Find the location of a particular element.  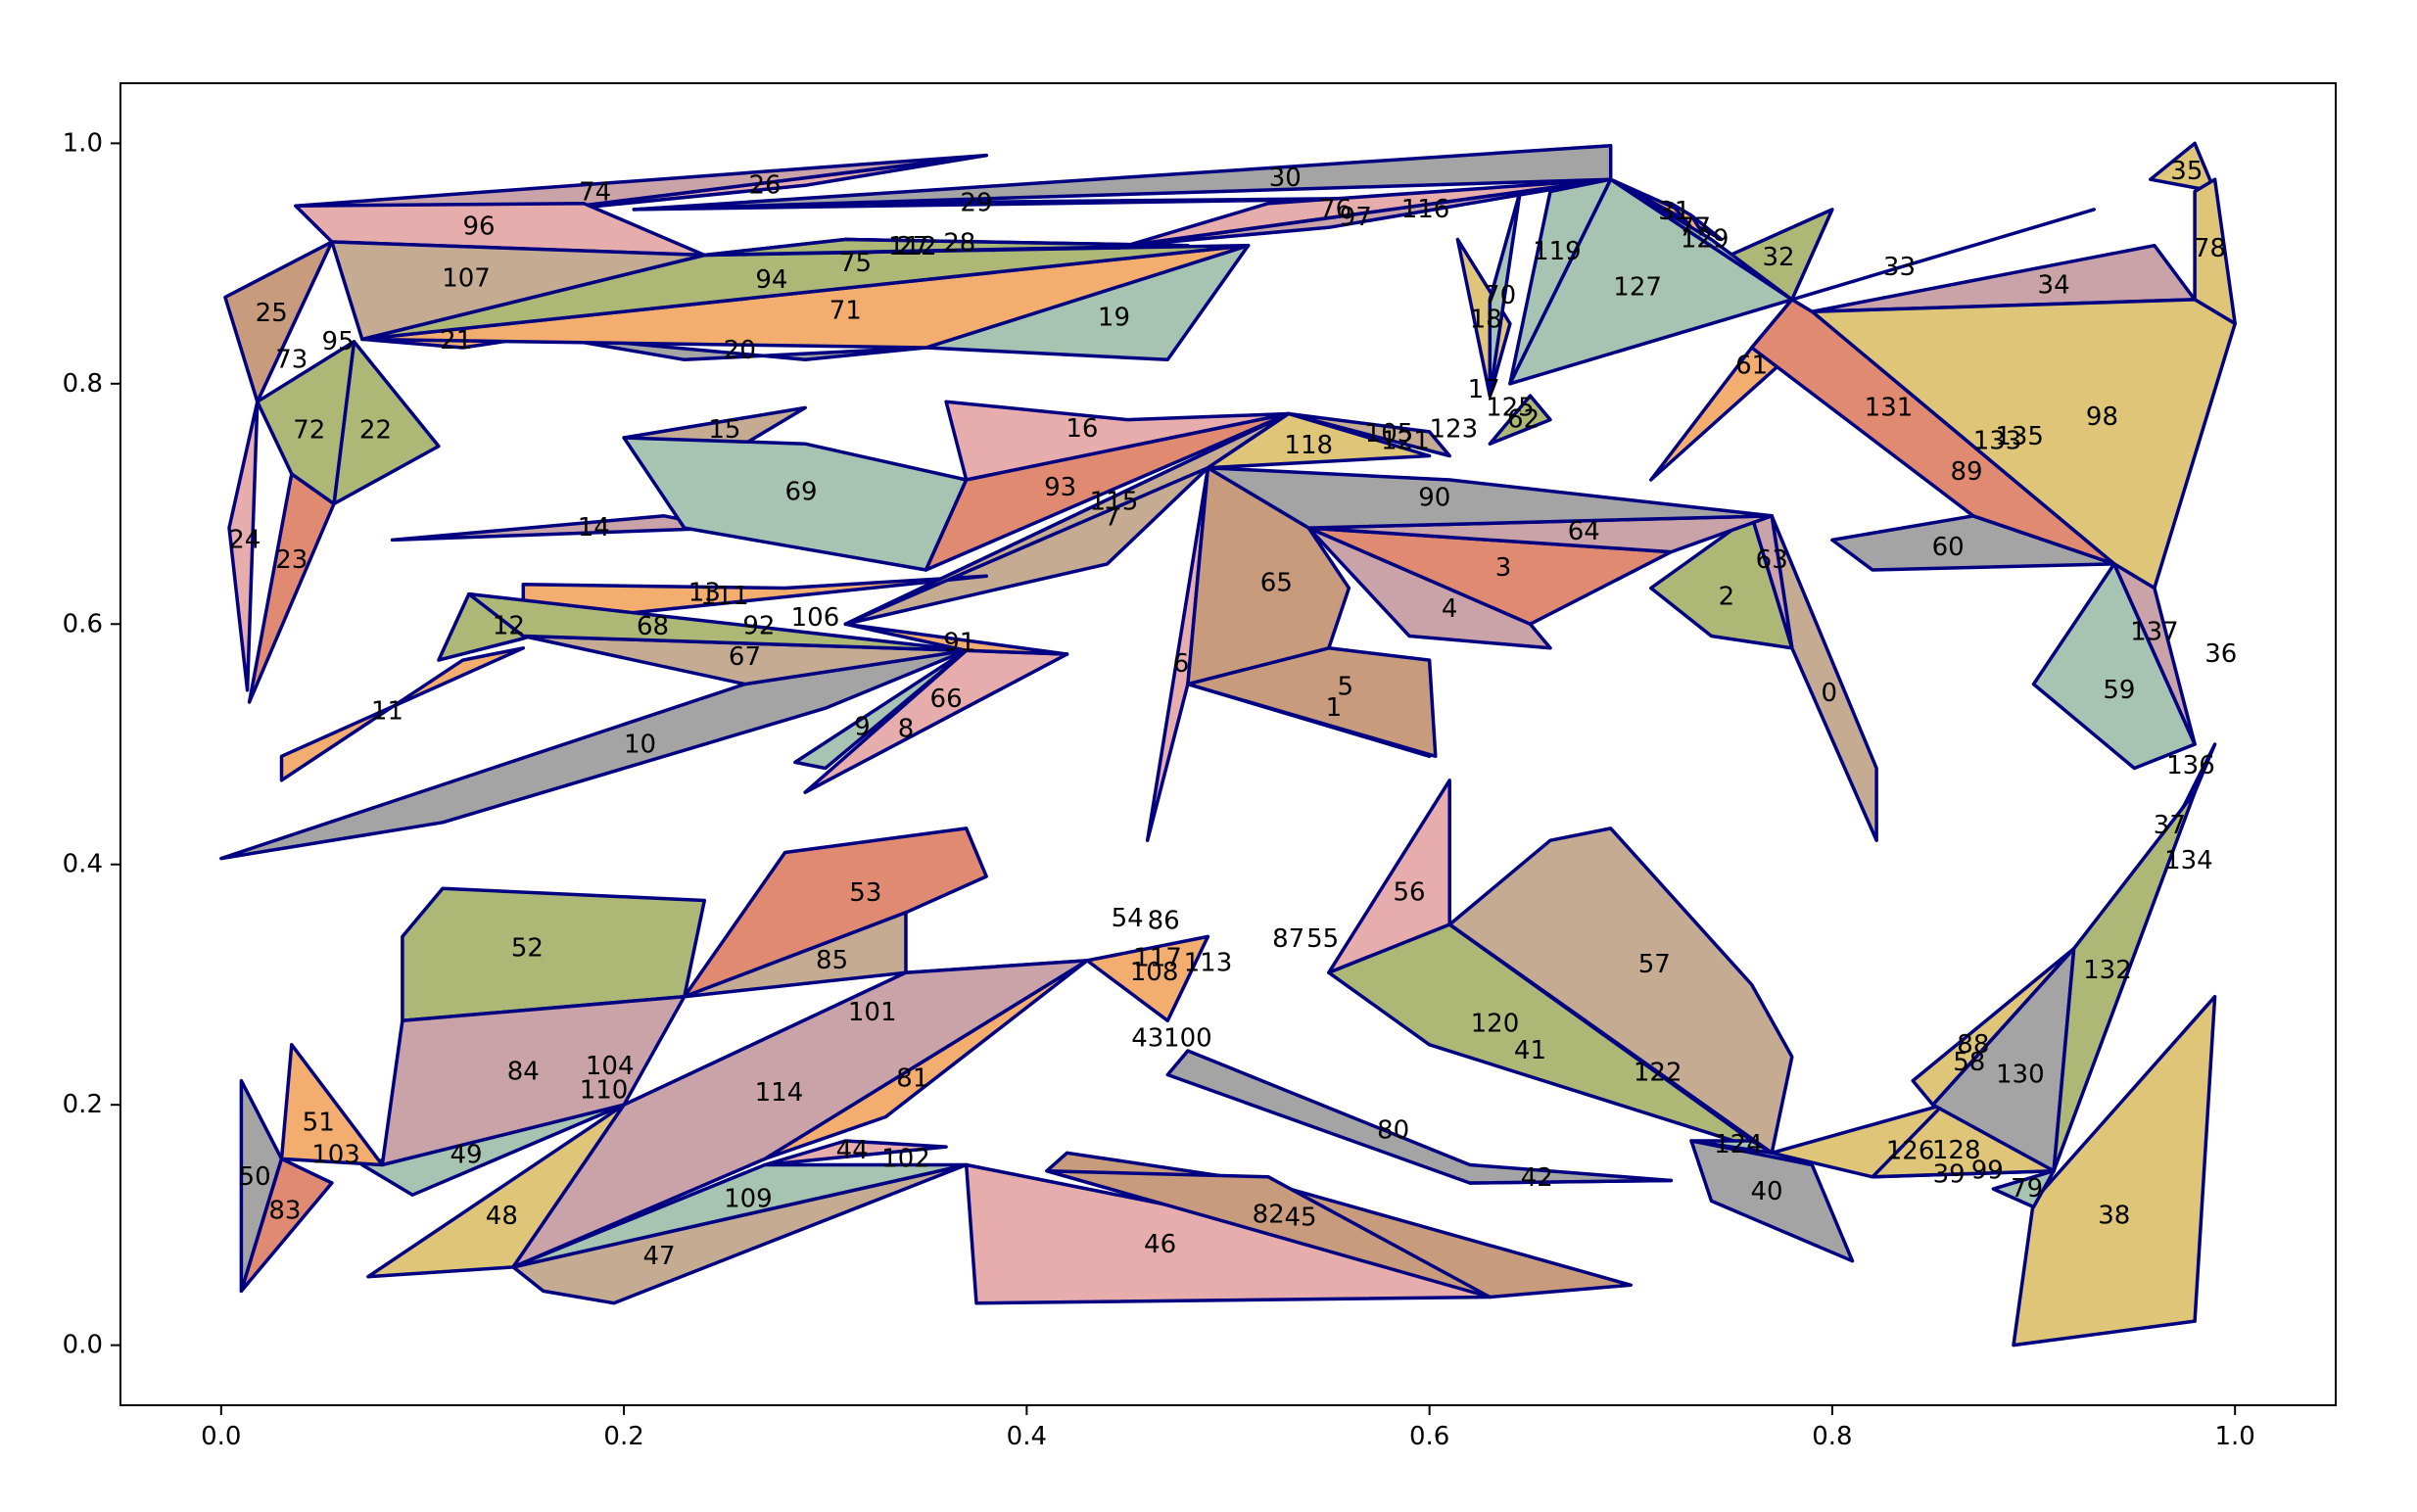

polygon-label-18: 18 is located at coordinates (1486, 319).